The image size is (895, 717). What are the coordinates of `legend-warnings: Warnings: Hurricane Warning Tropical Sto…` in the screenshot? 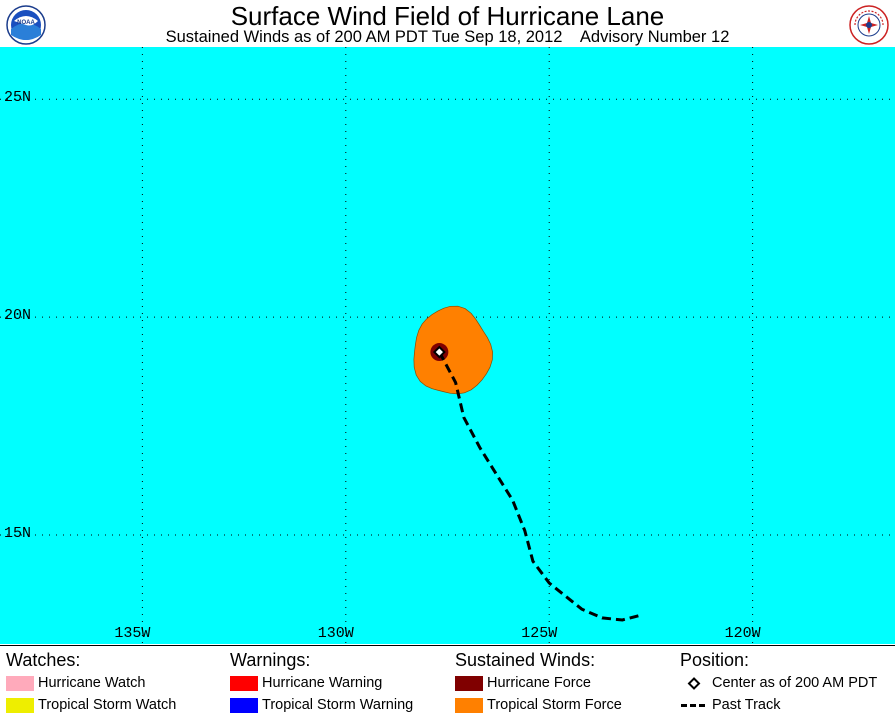 It's located at (321, 683).